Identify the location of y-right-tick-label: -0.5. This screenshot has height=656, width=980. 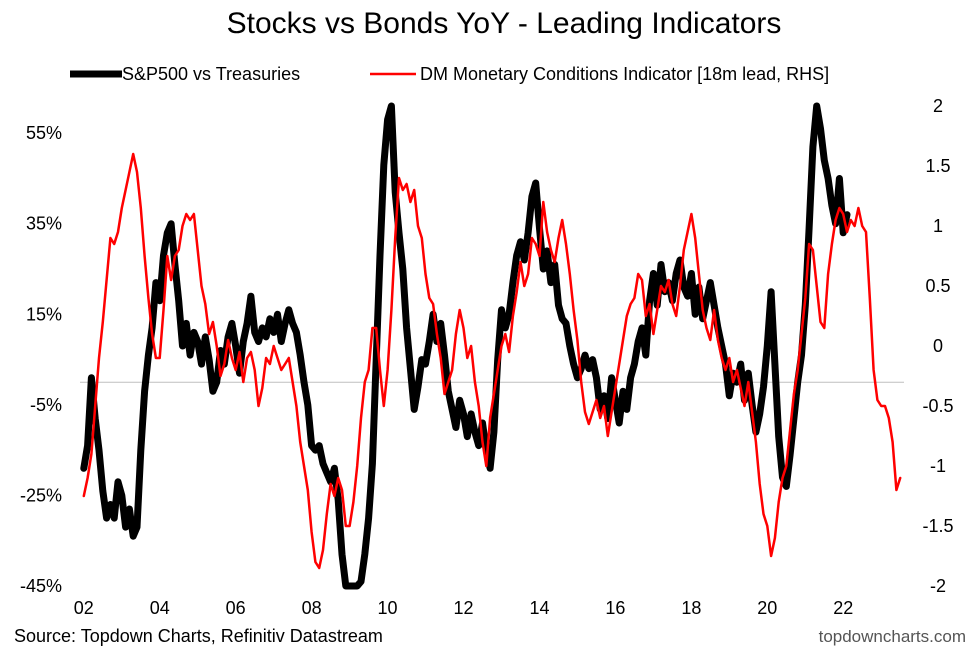
(937, 406).